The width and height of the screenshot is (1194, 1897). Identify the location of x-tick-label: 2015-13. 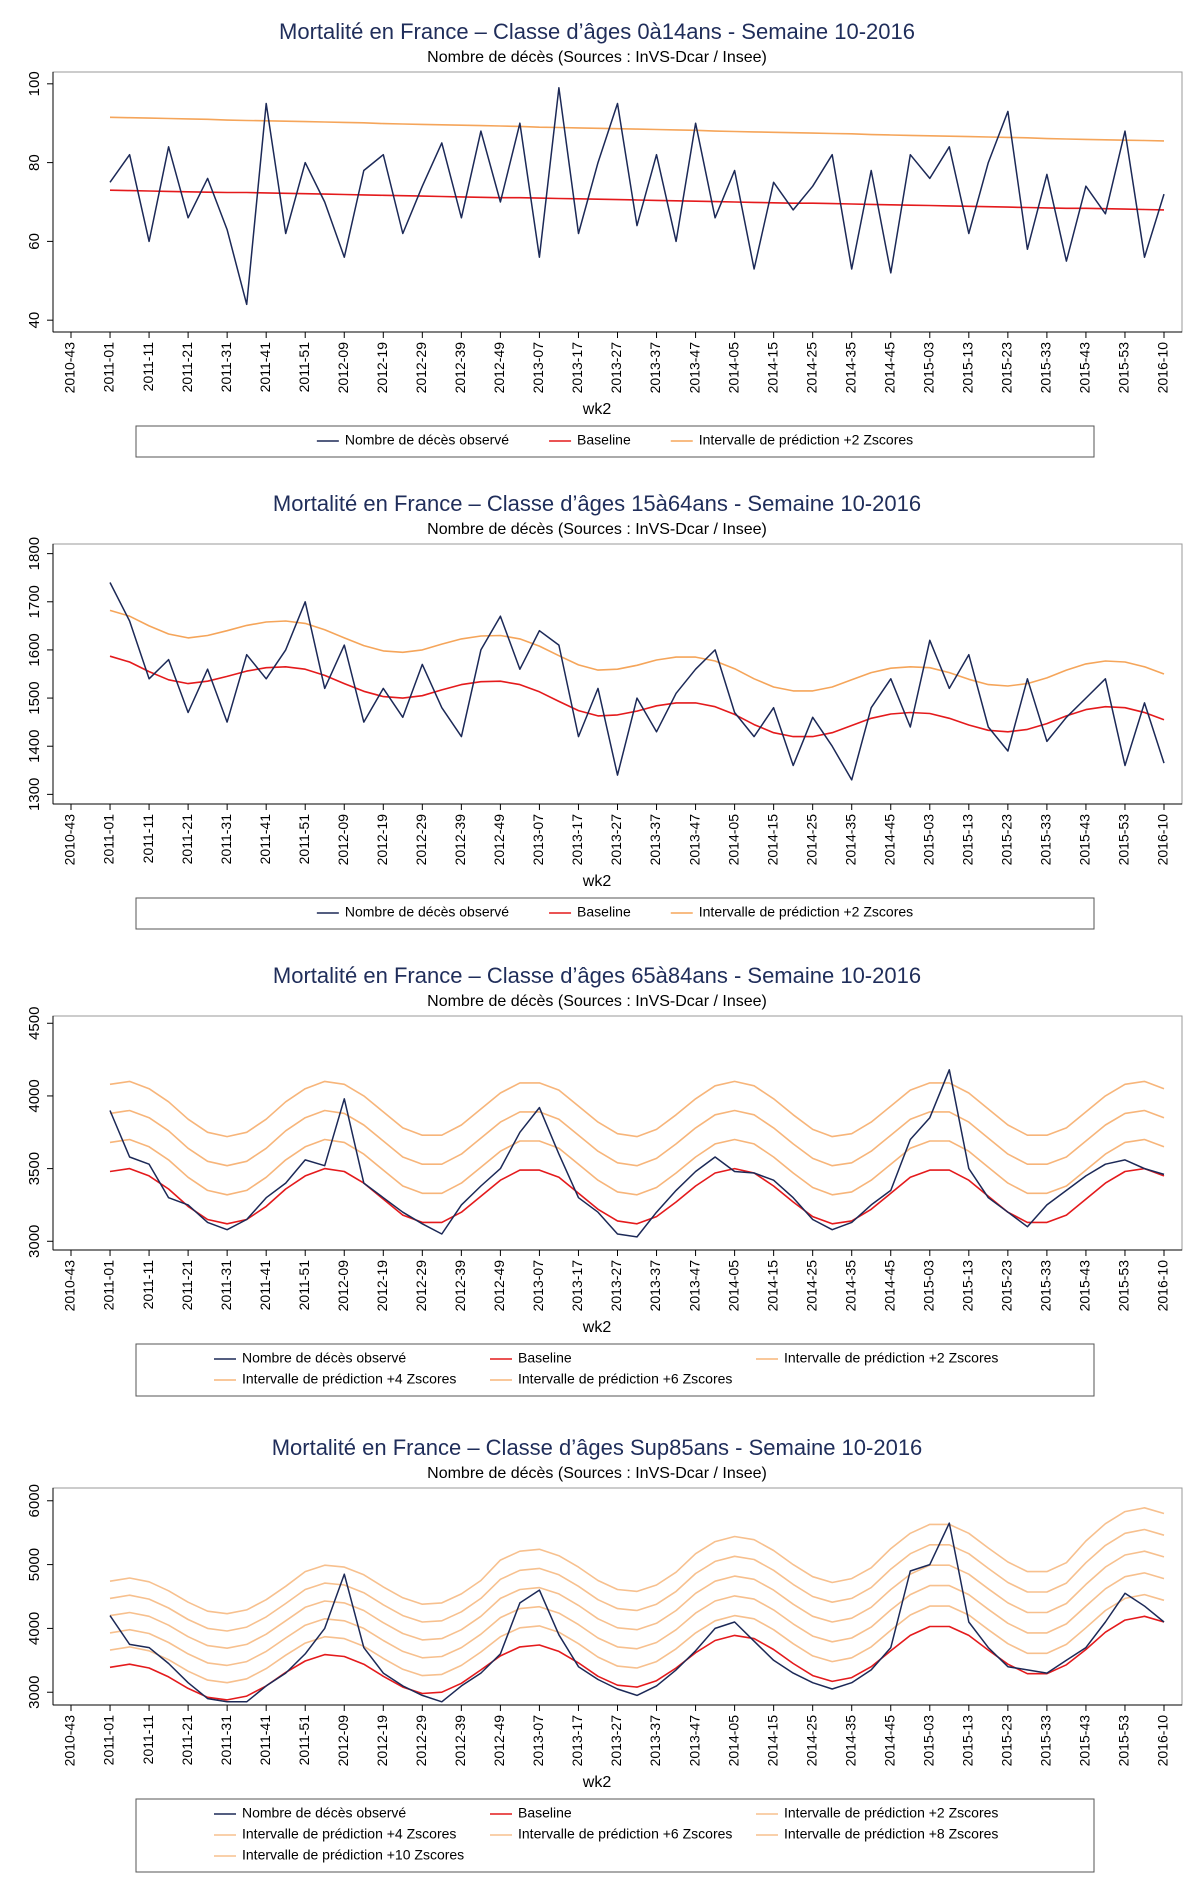
(968, 1741).